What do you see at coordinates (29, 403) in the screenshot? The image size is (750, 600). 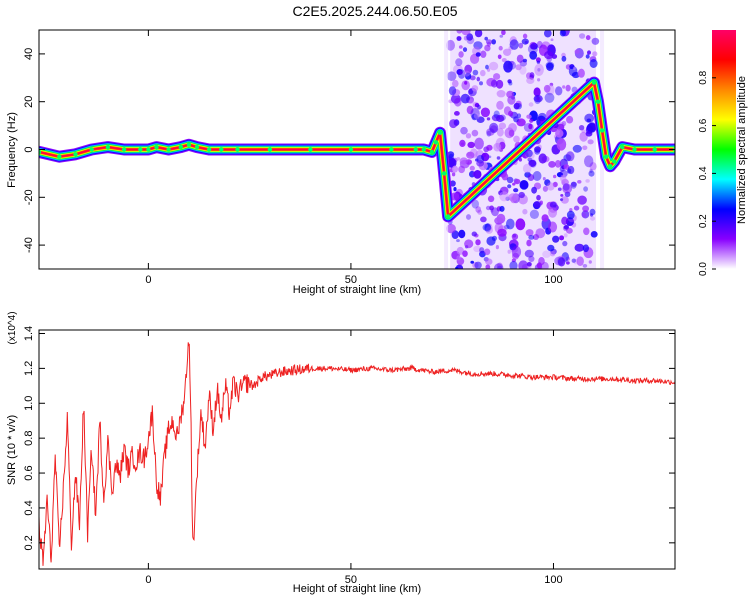 I see `y-tick-label: 1.0` at bounding box center [29, 403].